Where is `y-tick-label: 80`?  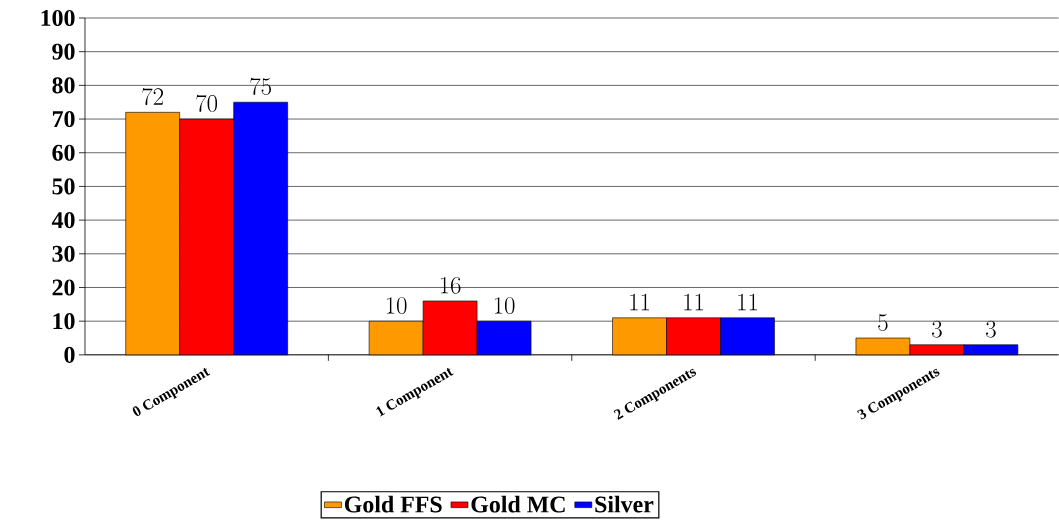
y-tick-label: 80 is located at coordinates (63, 85).